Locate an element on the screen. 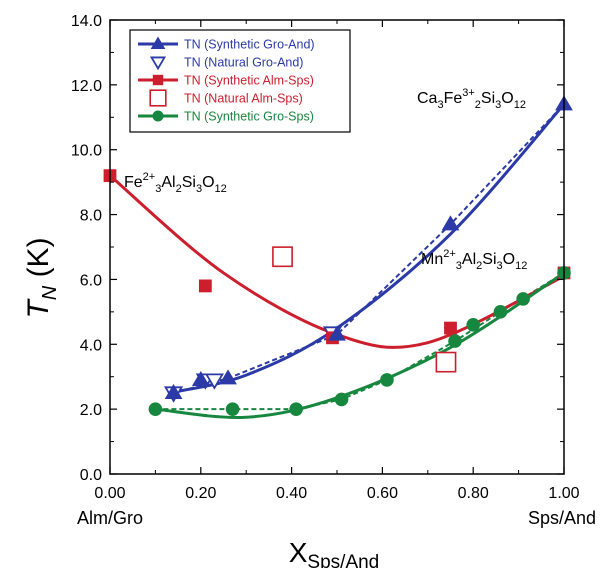 The height and width of the screenshot is (568, 611). legend-label: TN (Natural Alm-Sps) is located at coordinates (243, 99).